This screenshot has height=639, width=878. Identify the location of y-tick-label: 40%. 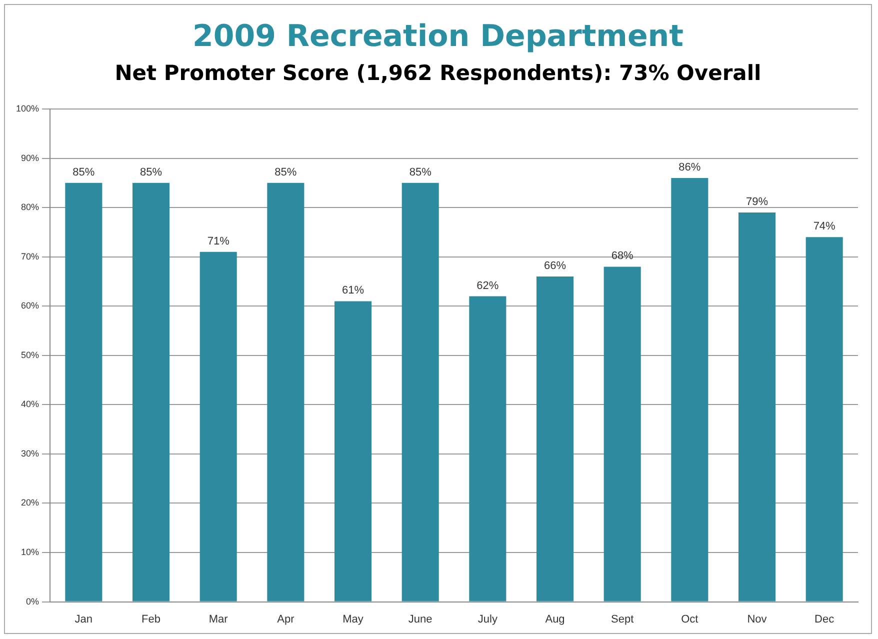
(30, 404).